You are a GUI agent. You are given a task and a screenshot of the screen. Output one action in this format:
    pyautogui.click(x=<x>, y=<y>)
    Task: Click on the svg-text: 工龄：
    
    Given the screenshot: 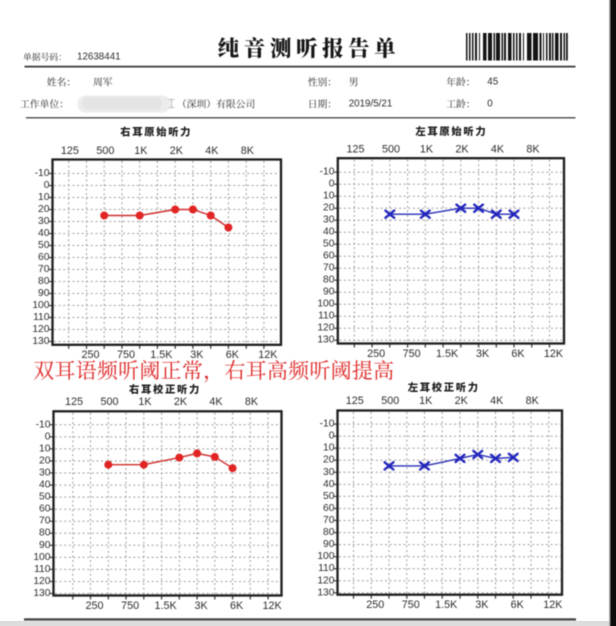 What is the action you would take?
    pyautogui.click(x=460, y=104)
    